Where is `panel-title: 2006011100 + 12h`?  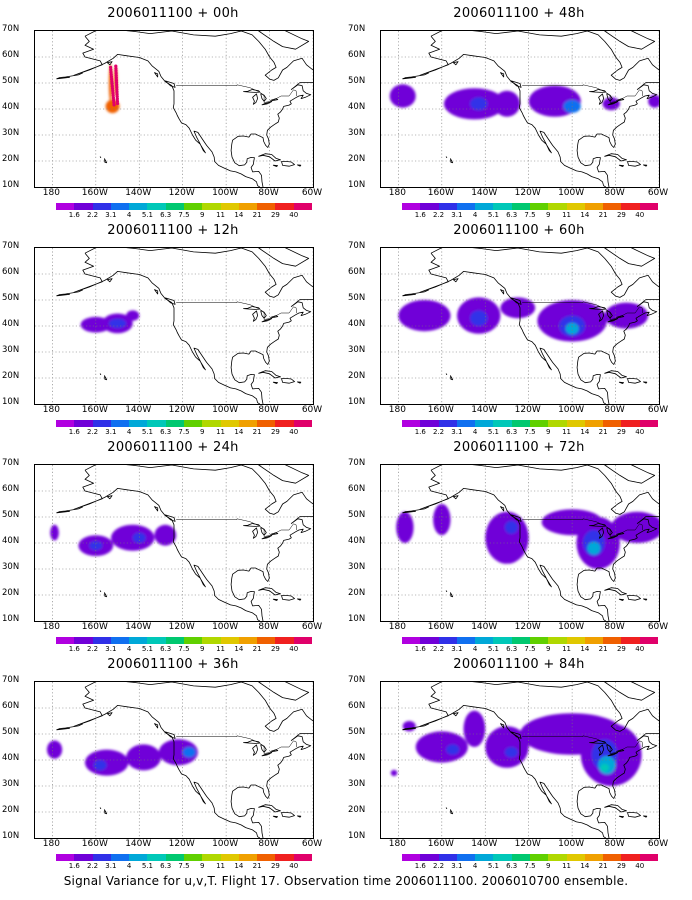 panel-title: 2006011100 + 12h is located at coordinates (173, 230).